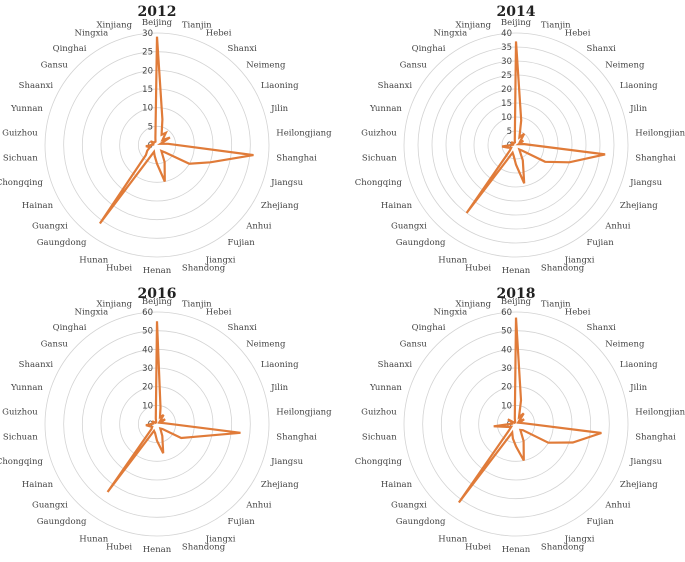  Describe the element at coordinates (579, 540) in the screenshot. I see `category-label: Jiangxi` at that location.